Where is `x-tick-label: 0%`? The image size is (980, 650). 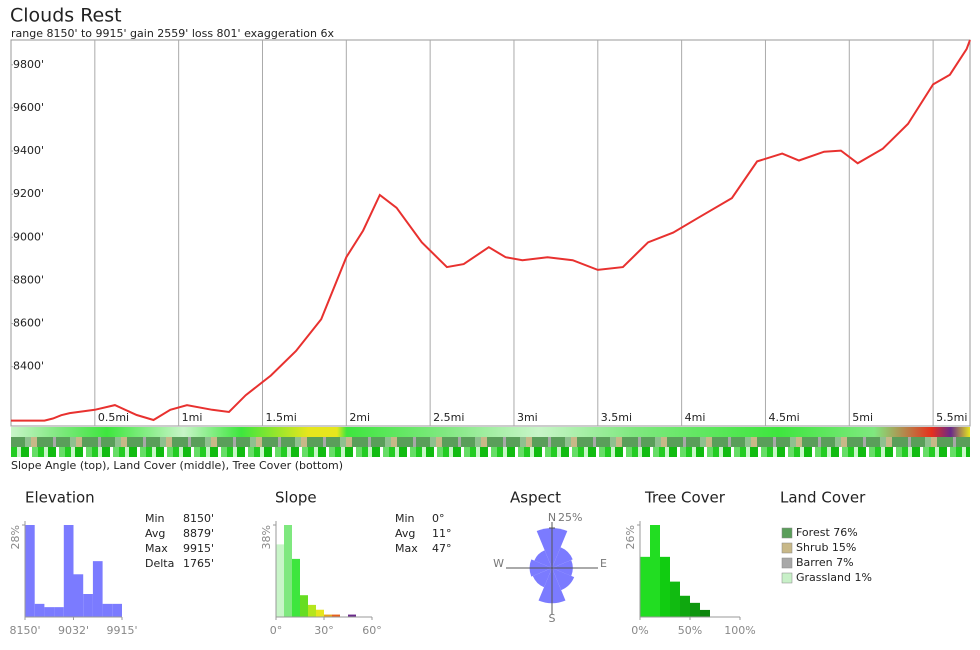 x-tick-label: 0% is located at coordinates (639, 630).